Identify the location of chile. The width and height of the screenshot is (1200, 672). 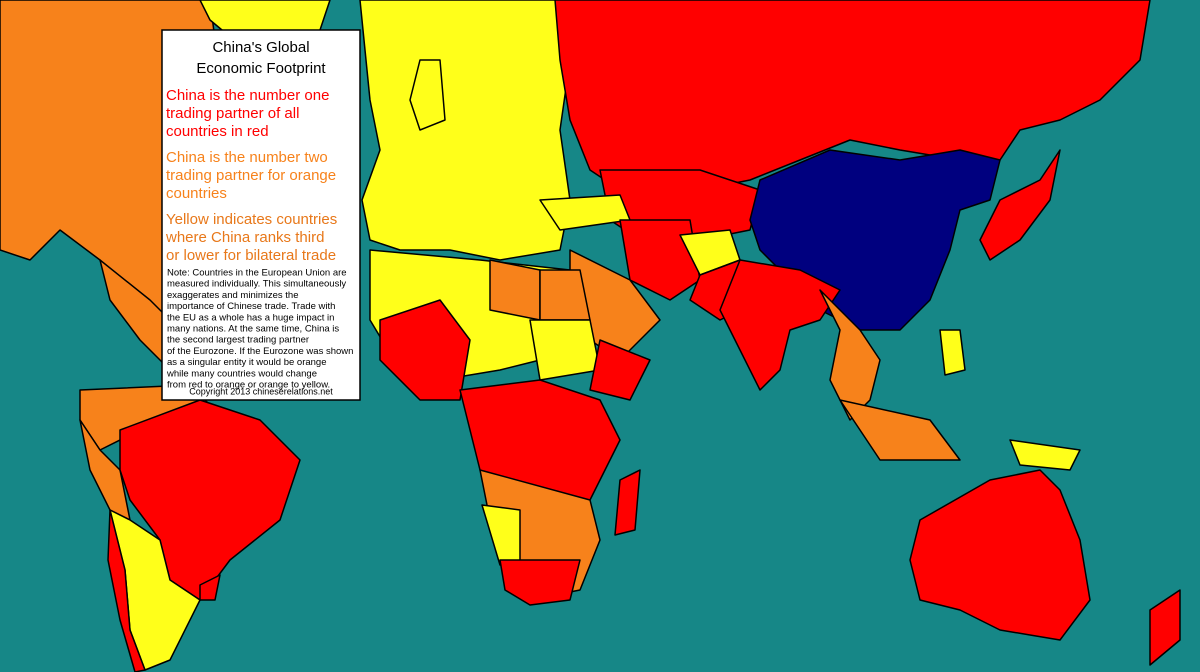
(126, 590).